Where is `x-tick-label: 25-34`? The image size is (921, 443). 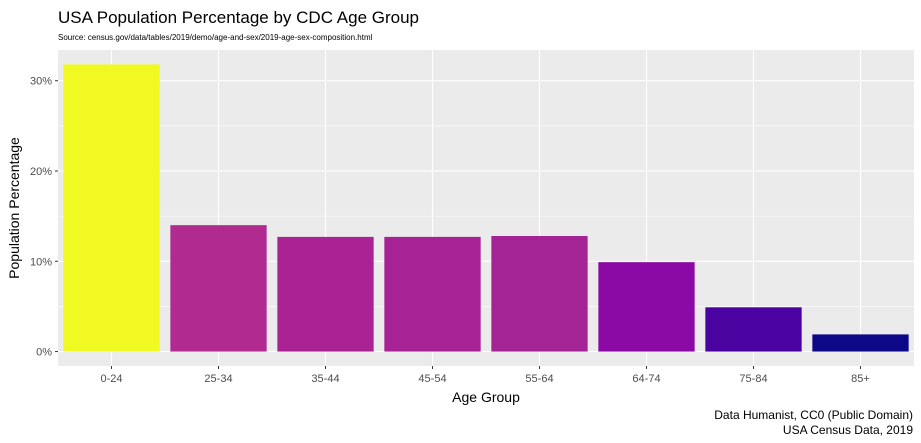 x-tick-label: 25-34 is located at coordinates (218, 379).